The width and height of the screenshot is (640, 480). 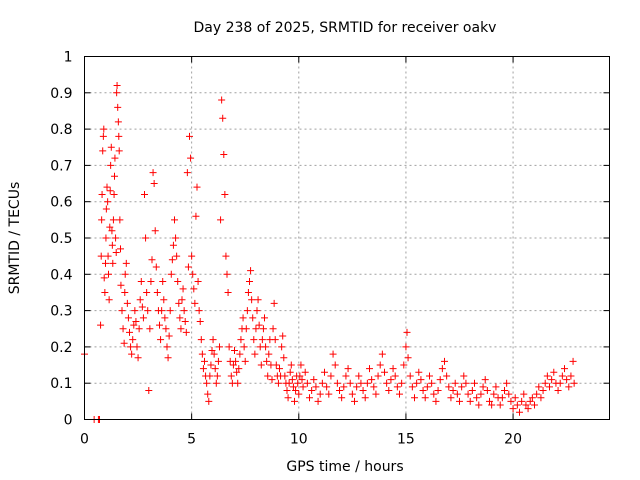 What do you see at coordinates (61, 384) in the screenshot?
I see `y-tick-label: 0.1` at bounding box center [61, 384].